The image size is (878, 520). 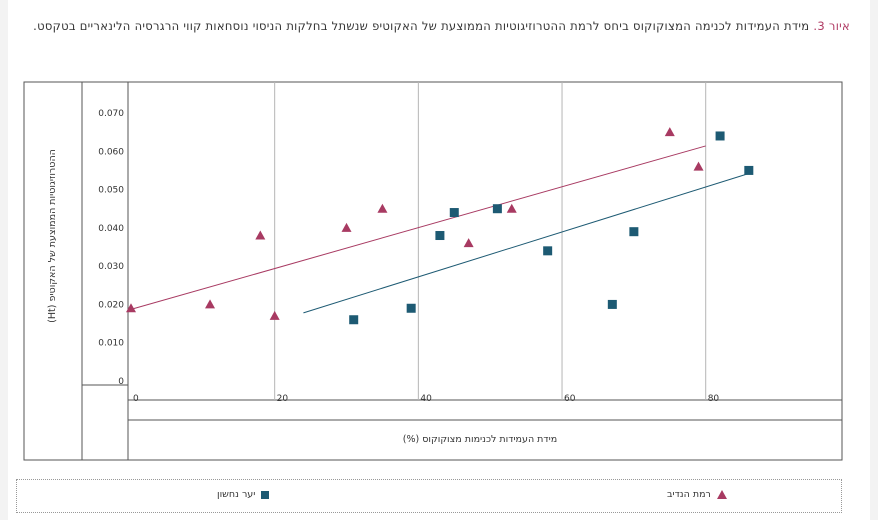 What do you see at coordinates (111, 305) in the screenshot?
I see `y-tick-label: 0.020` at bounding box center [111, 305].